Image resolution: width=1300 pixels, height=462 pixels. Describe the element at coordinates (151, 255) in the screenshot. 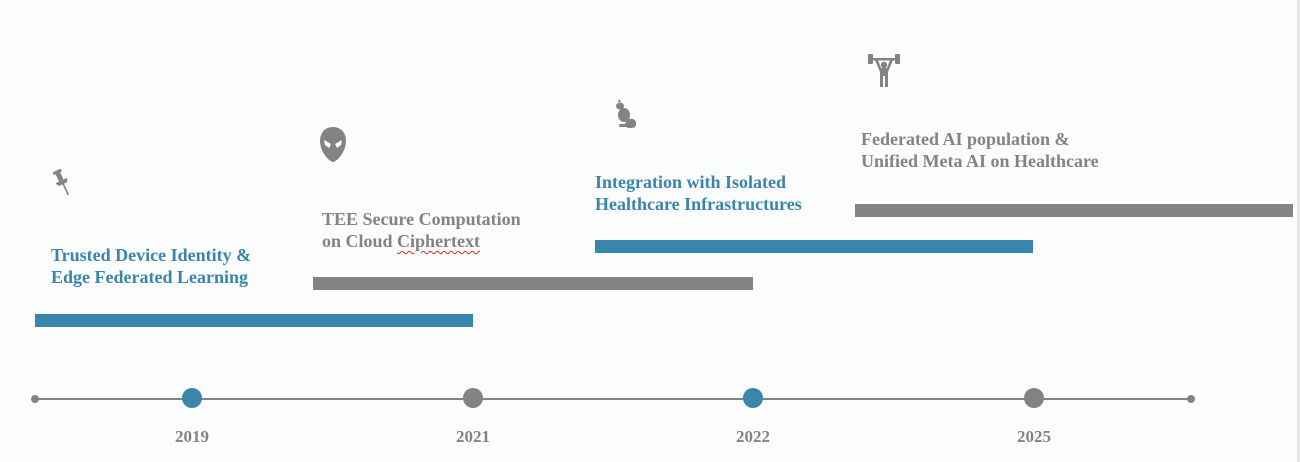

I see `phase-title-line: Trusted Device Identity &` at that location.